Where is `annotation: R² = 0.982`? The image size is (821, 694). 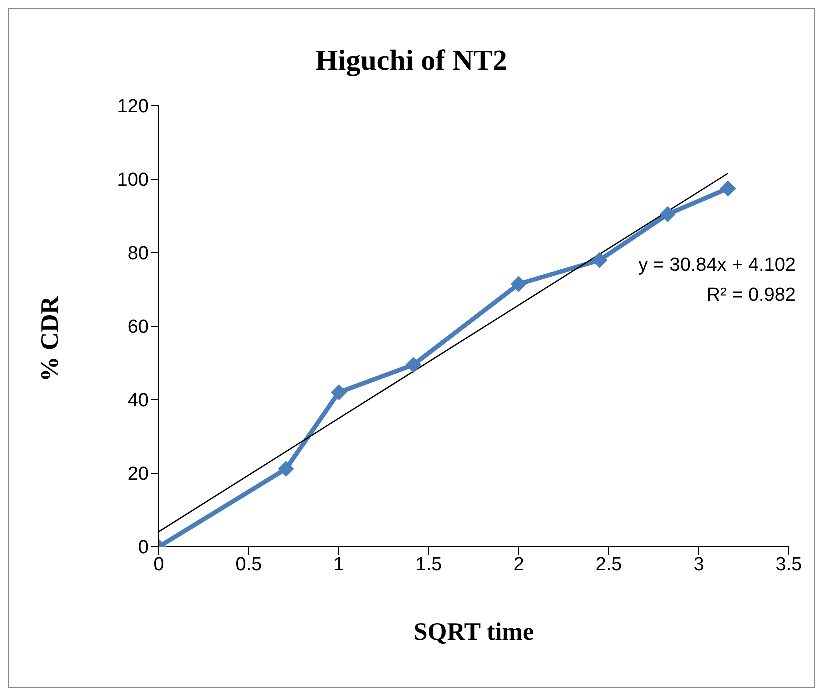
annotation: R² = 0.982 is located at coordinates (751, 296).